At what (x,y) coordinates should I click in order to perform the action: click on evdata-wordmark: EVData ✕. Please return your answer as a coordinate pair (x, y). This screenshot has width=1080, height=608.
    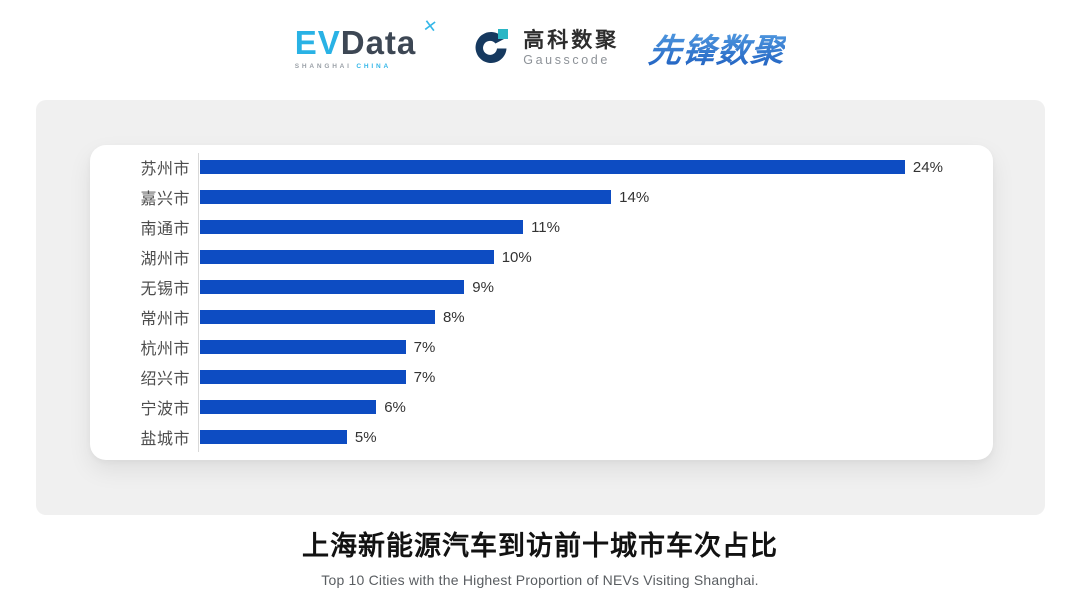
    Looking at the image, I should click on (367, 38).